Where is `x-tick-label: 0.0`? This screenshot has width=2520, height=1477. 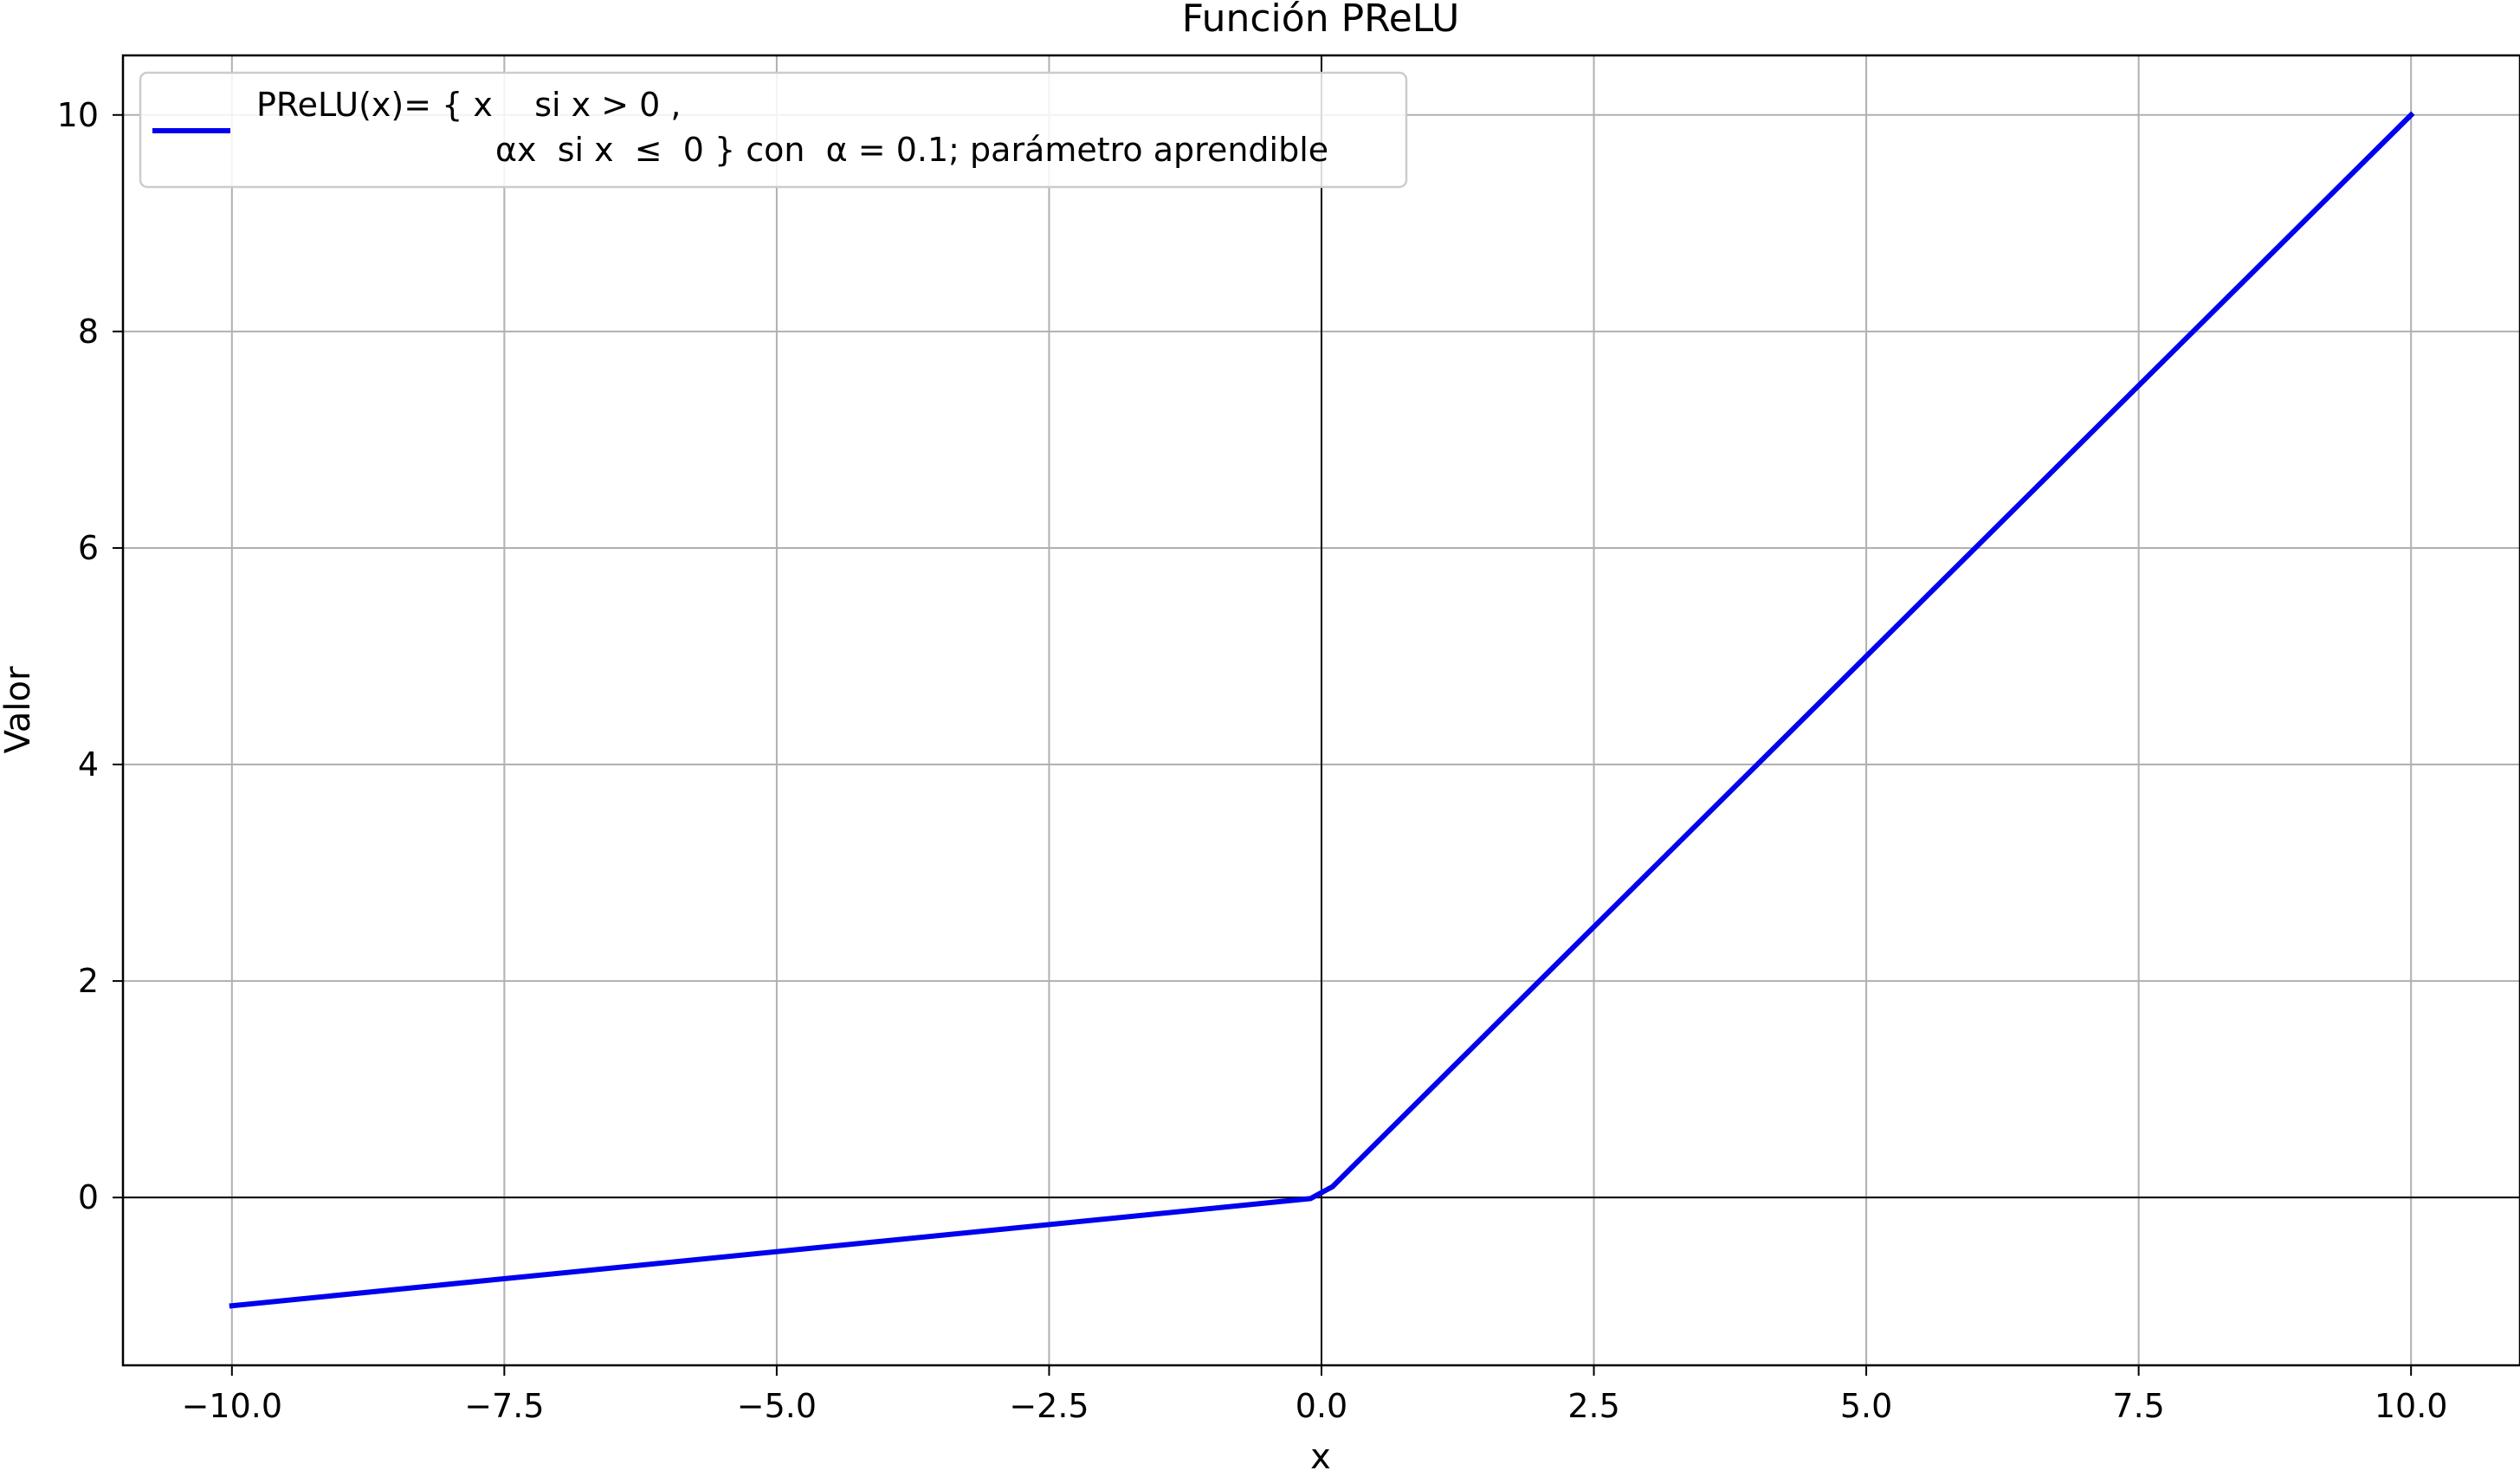 x-tick-label: 0.0 is located at coordinates (1321, 1406).